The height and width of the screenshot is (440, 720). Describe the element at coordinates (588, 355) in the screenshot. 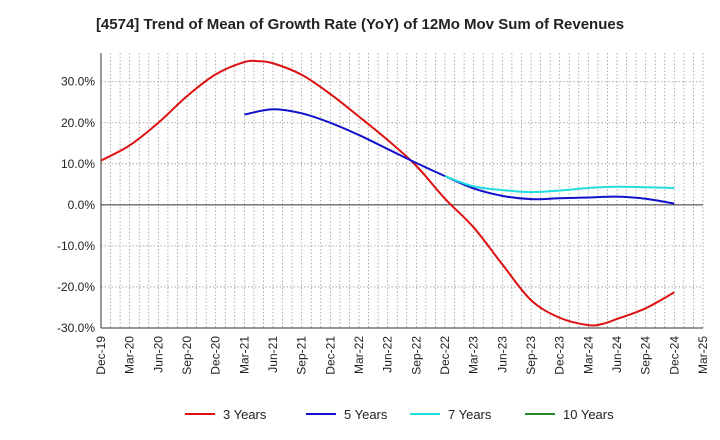

I see `x-tick-label: Mar-24` at that location.